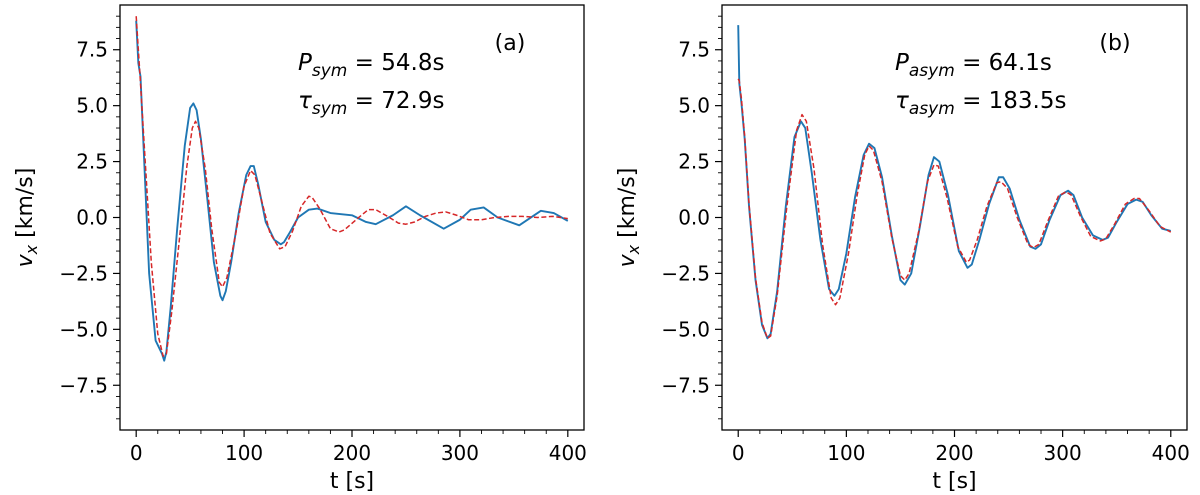 Image resolution: width=1200 pixels, height=495 pixels. Describe the element at coordinates (395, 63) in the screenshot. I see `chart-a-annotation-value: = 54.8s` at that location.